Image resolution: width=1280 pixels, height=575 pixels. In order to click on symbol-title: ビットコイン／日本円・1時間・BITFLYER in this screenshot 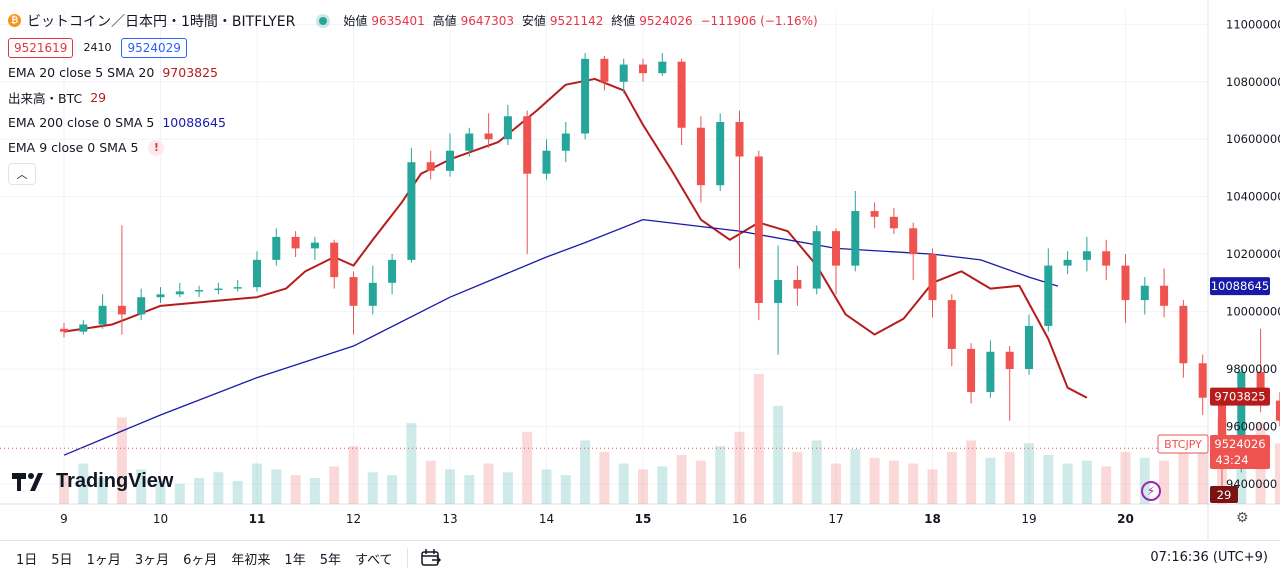, I will do `click(161, 21)`.